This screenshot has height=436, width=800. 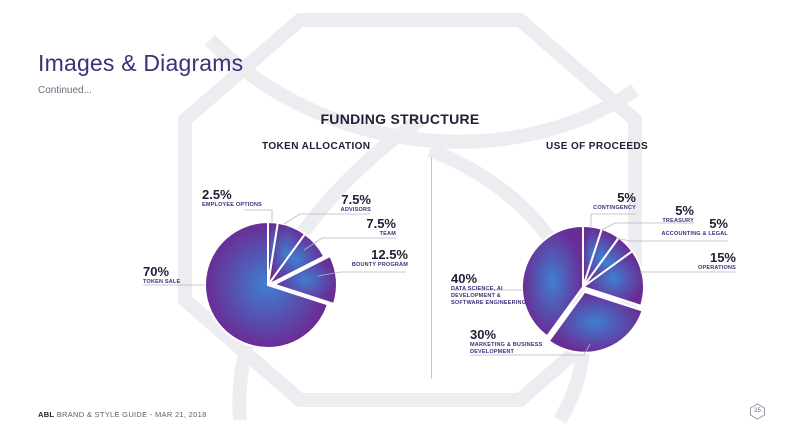 I want to click on use-of-proceeds-pie, so click(x=583, y=289).